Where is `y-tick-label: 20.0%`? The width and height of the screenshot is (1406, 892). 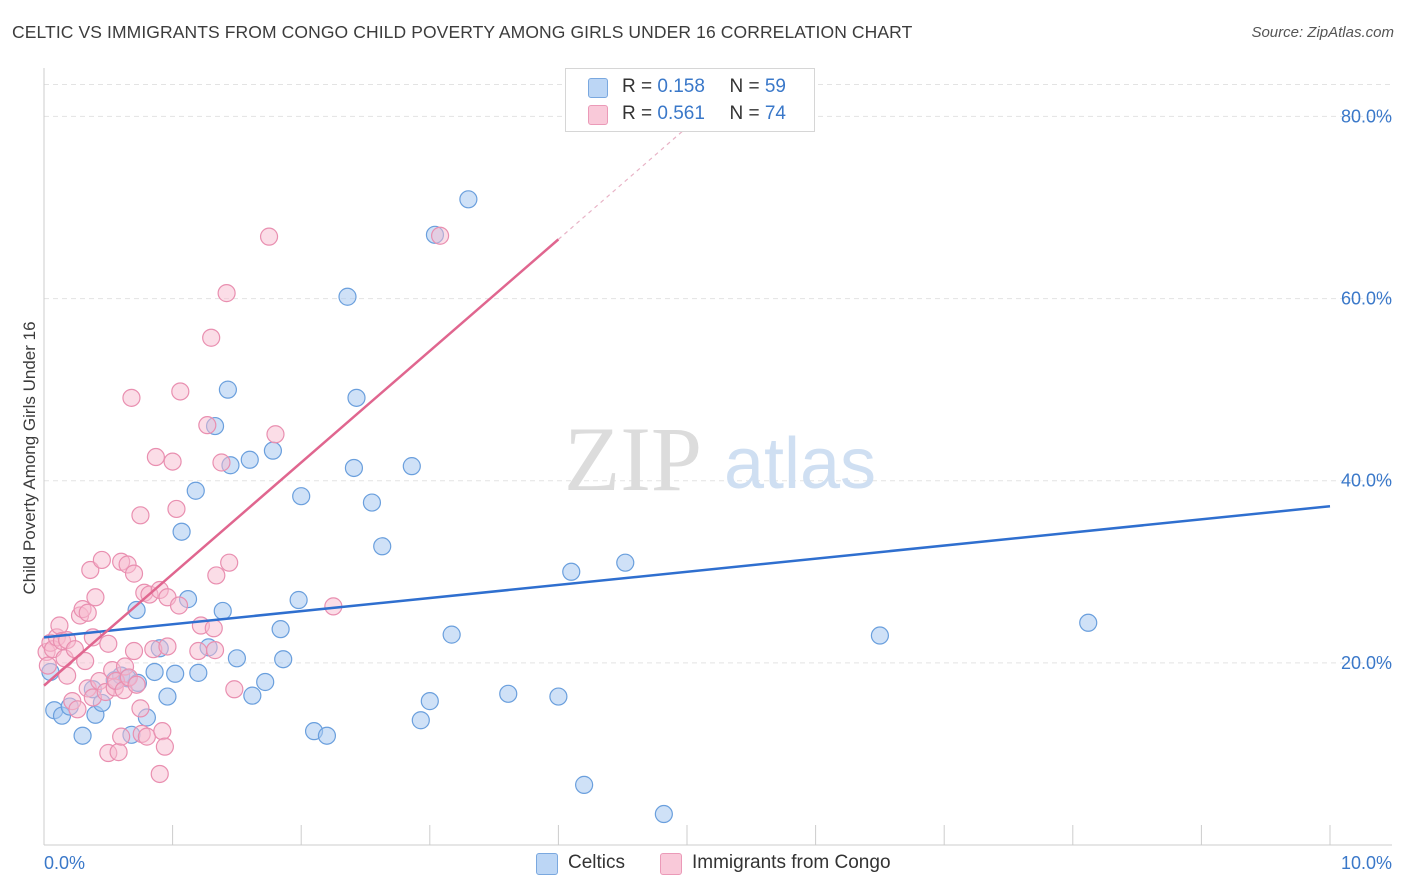 y-tick-label: 20.0% is located at coordinates (1366, 663).